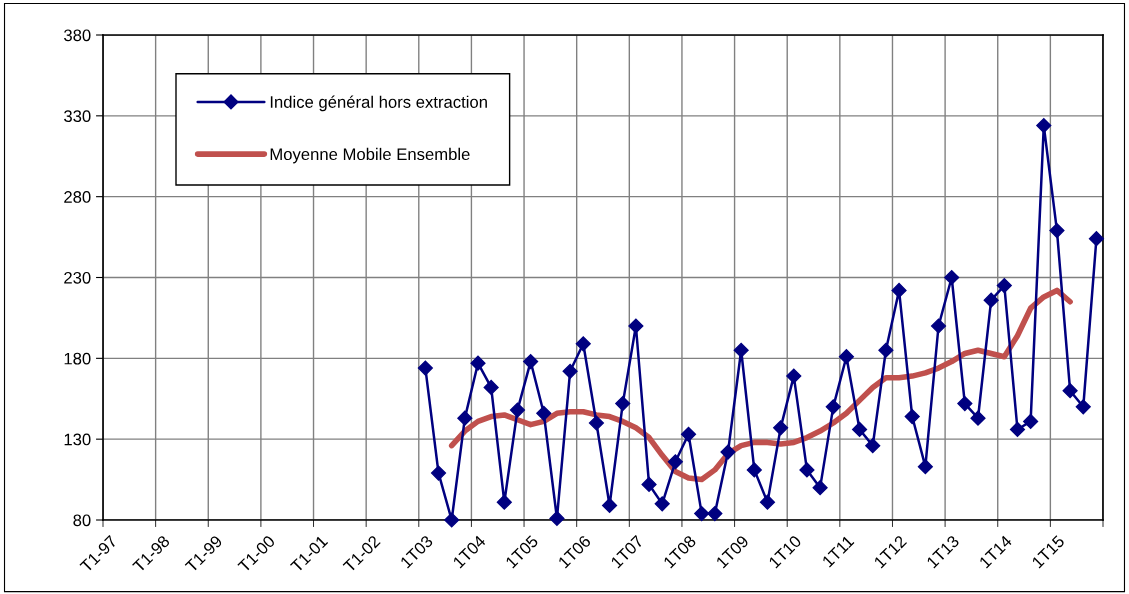 The height and width of the screenshot is (594, 1129). What do you see at coordinates (370, 155) in the screenshot?
I see `legend-label: Moyenne Mobile Ensemble` at bounding box center [370, 155].